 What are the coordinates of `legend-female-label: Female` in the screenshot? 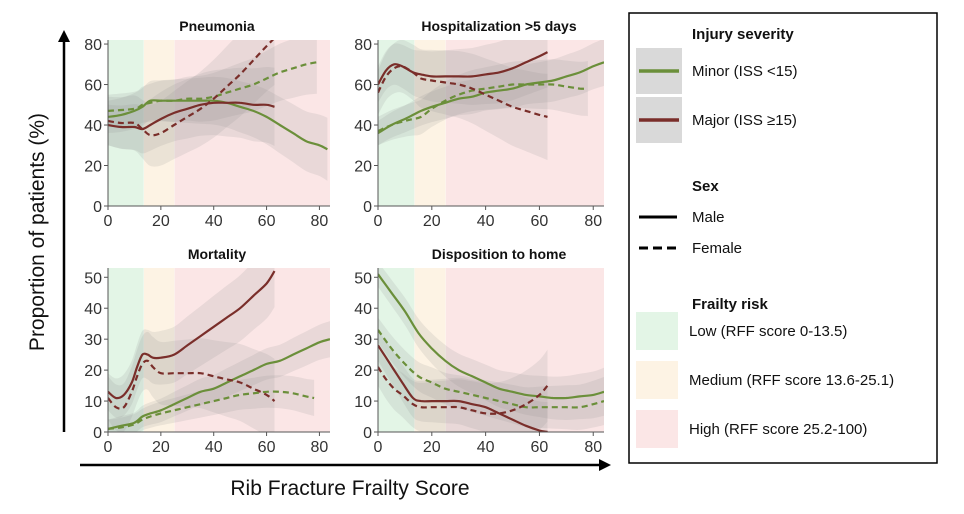 It's located at (717, 248).